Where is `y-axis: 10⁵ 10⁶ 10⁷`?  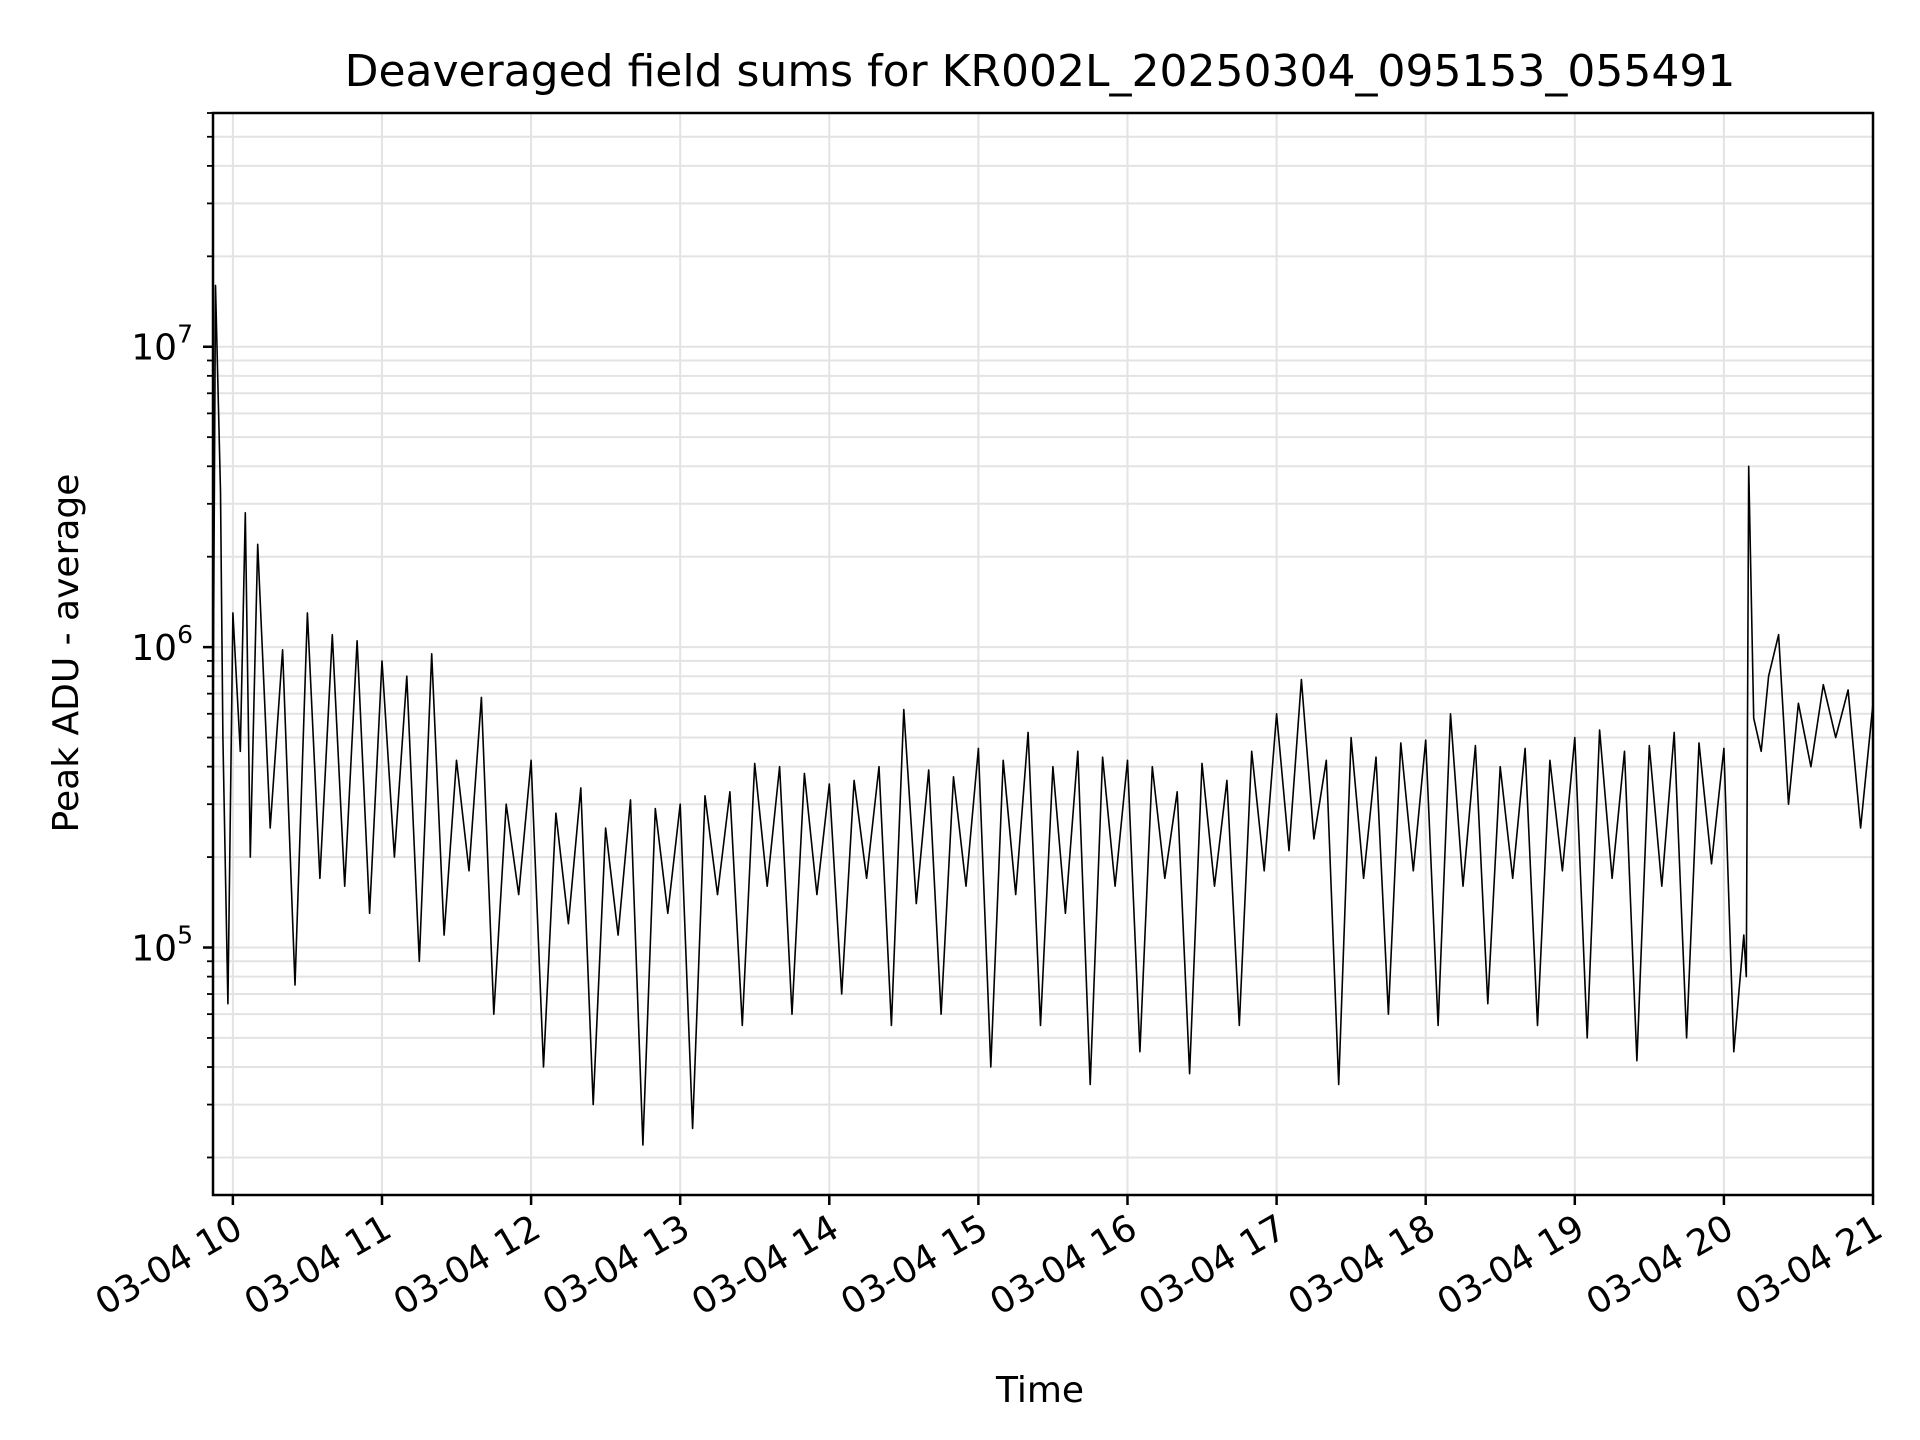
y-axis: 10⁵ 10⁶ 10⁷ is located at coordinates (172, 635).